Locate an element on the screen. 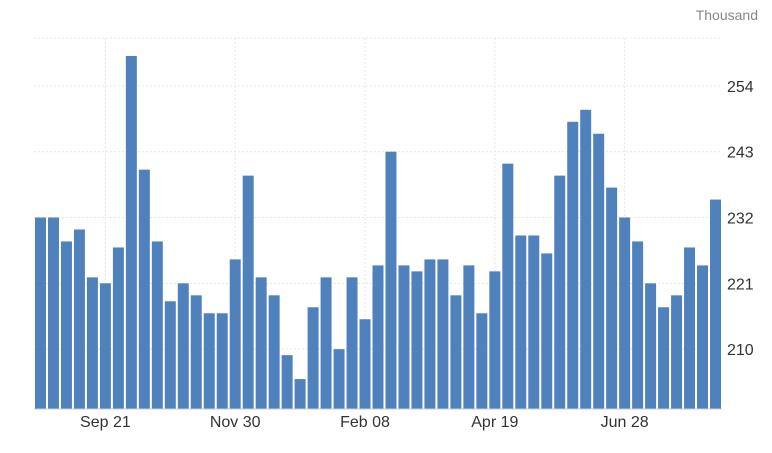 This screenshot has width=772, height=453. y-tick-label: 232 is located at coordinates (740, 219).